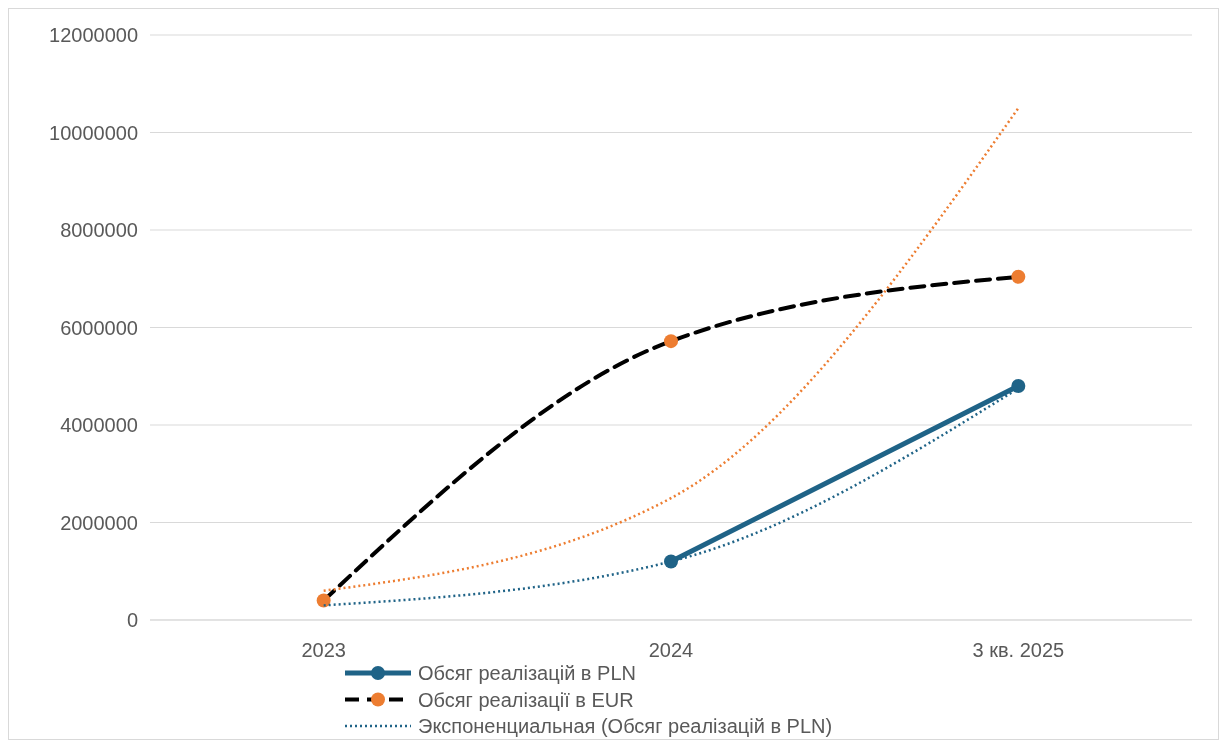  I want to click on y-tick-label: 4000000, so click(99, 425).